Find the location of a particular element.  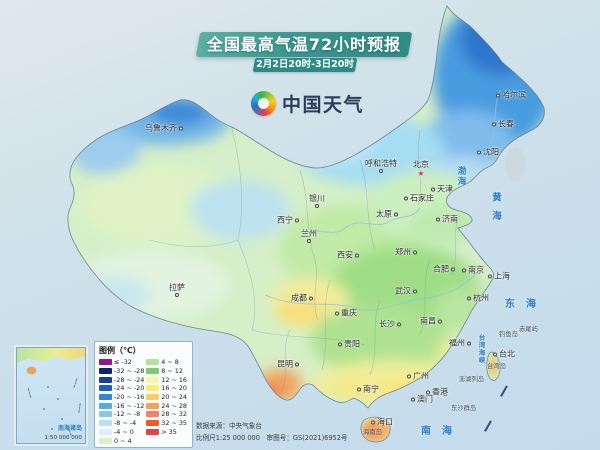

city-label: 海口 is located at coordinates (382, 422).